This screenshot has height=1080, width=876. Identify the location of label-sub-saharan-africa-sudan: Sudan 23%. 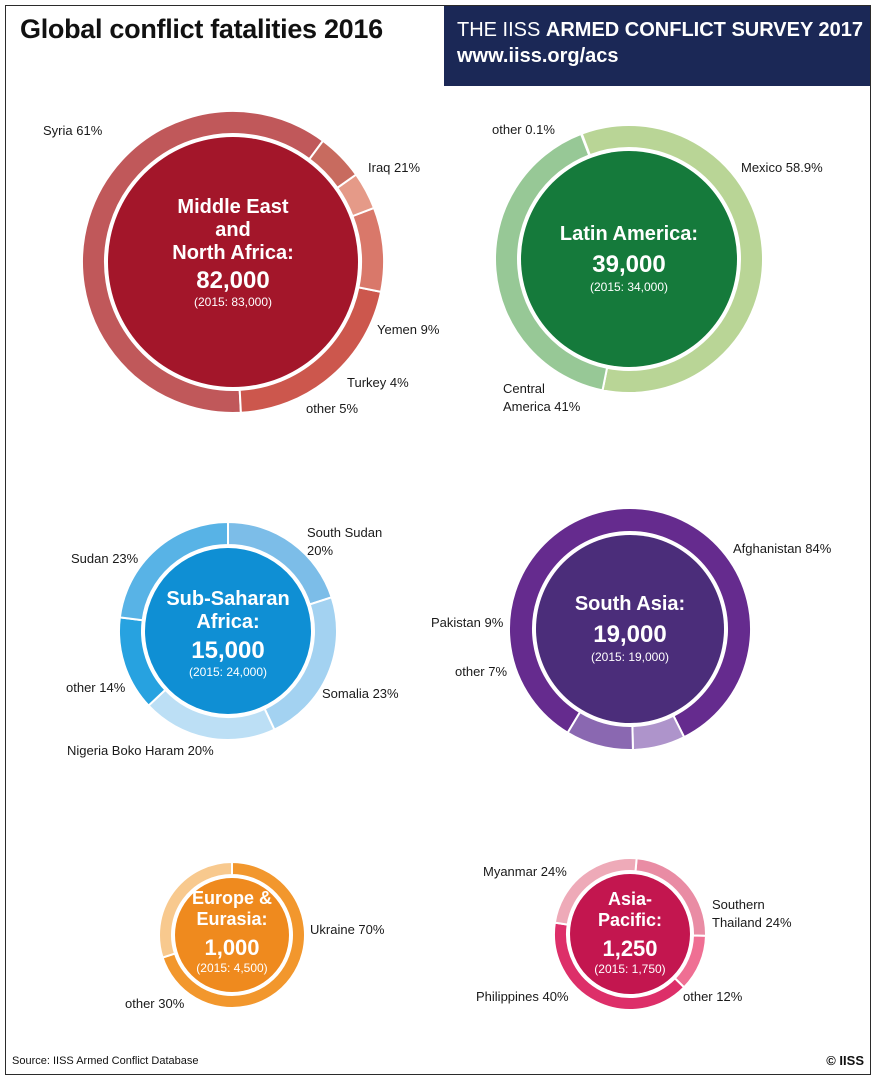
(105, 558).